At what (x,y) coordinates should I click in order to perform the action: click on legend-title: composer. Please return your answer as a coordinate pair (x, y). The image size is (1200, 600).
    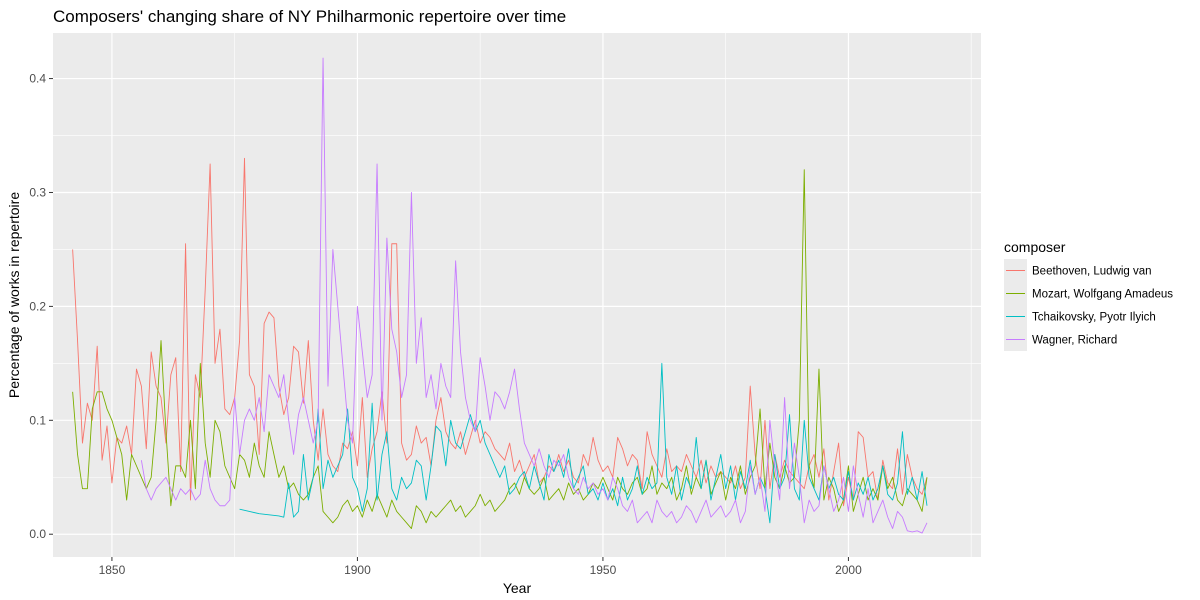
    Looking at the image, I should click on (1035, 247).